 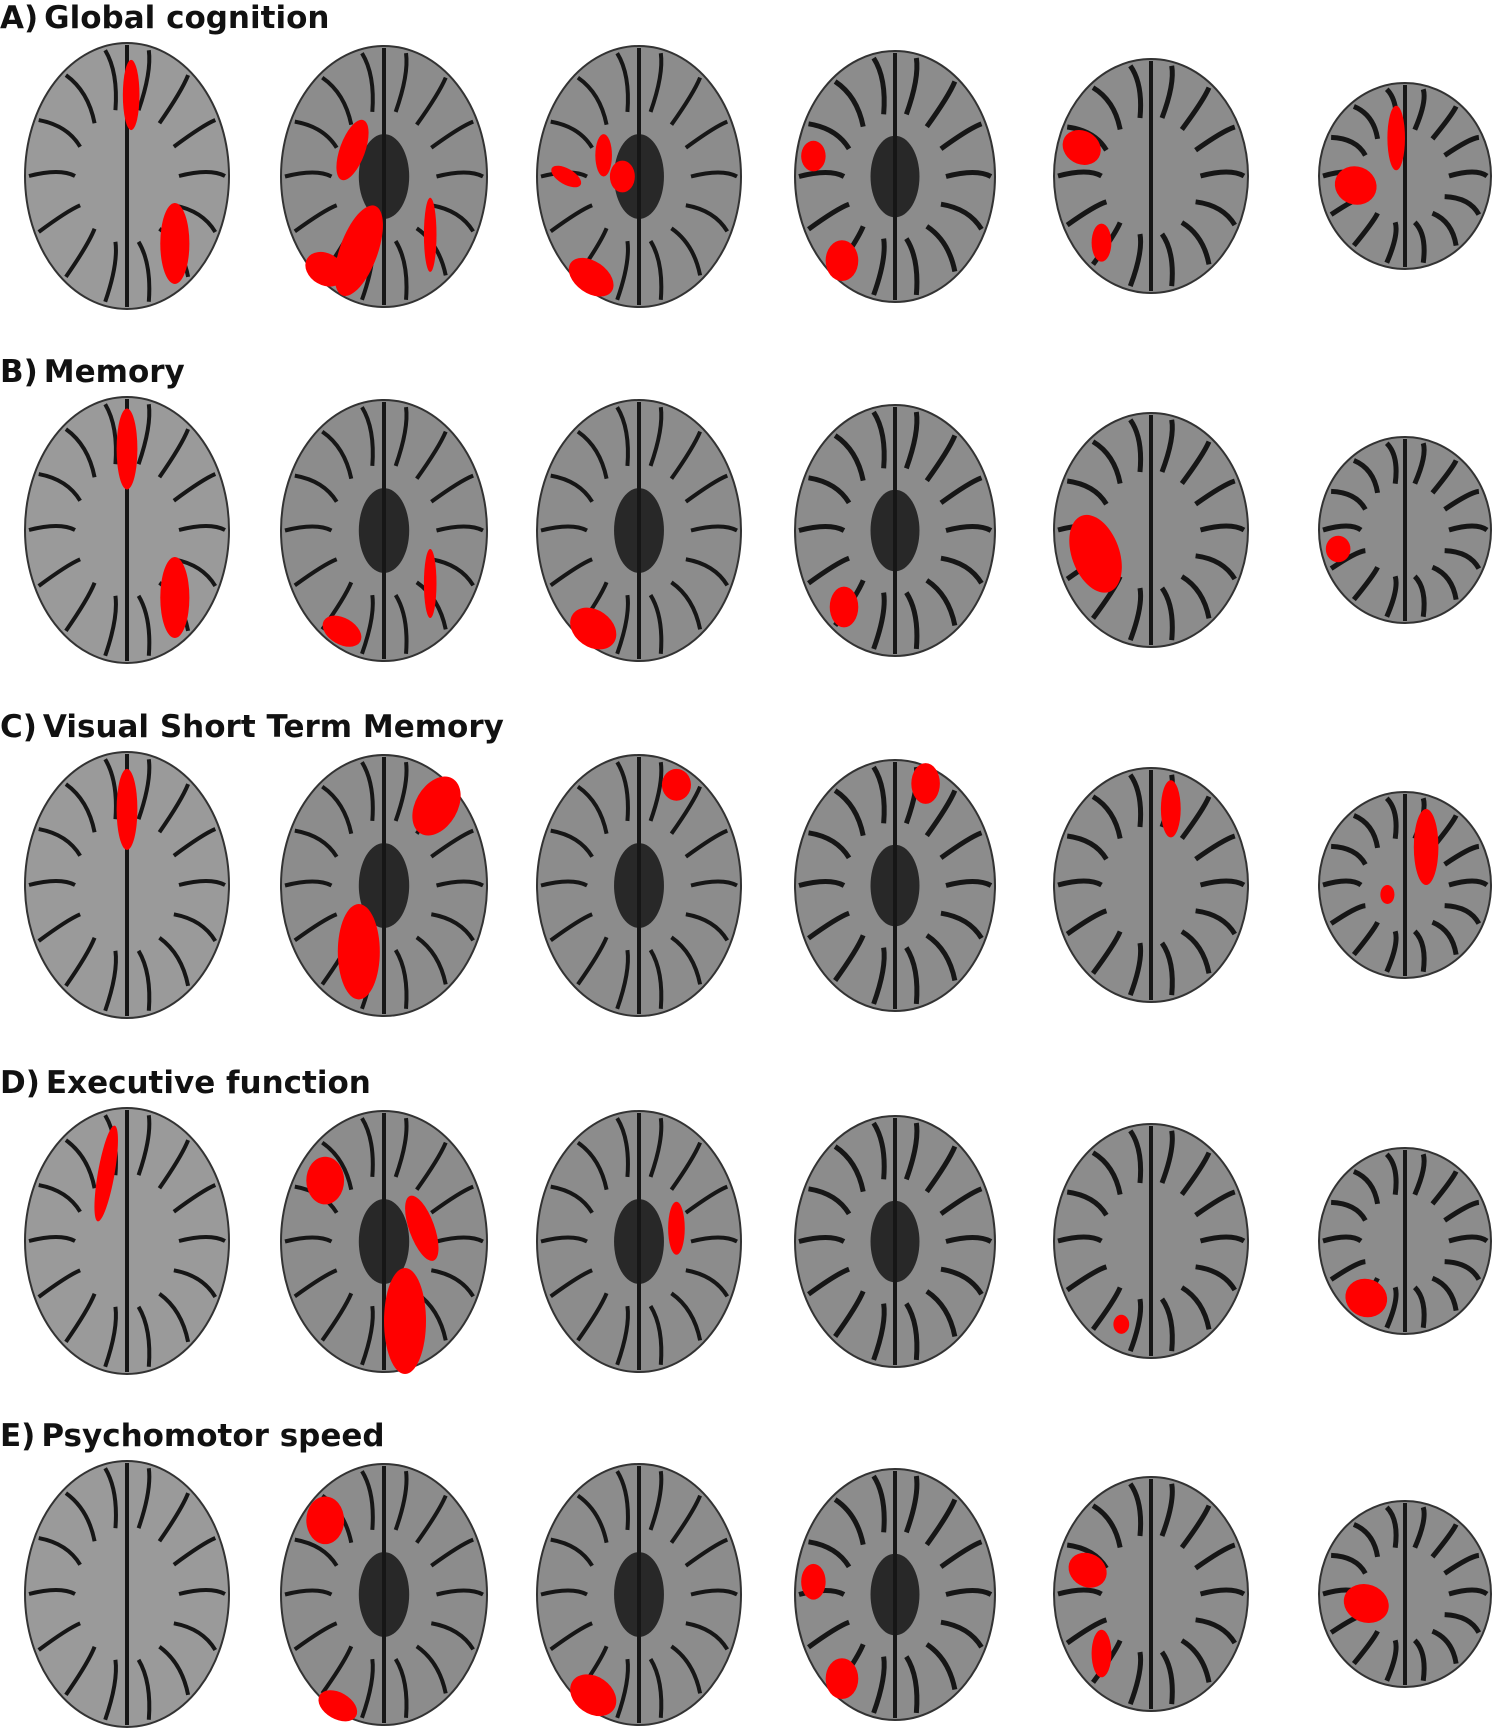 What do you see at coordinates (208, 1083) in the screenshot?
I see `panel-title: Executive function` at bounding box center [208, 1083].